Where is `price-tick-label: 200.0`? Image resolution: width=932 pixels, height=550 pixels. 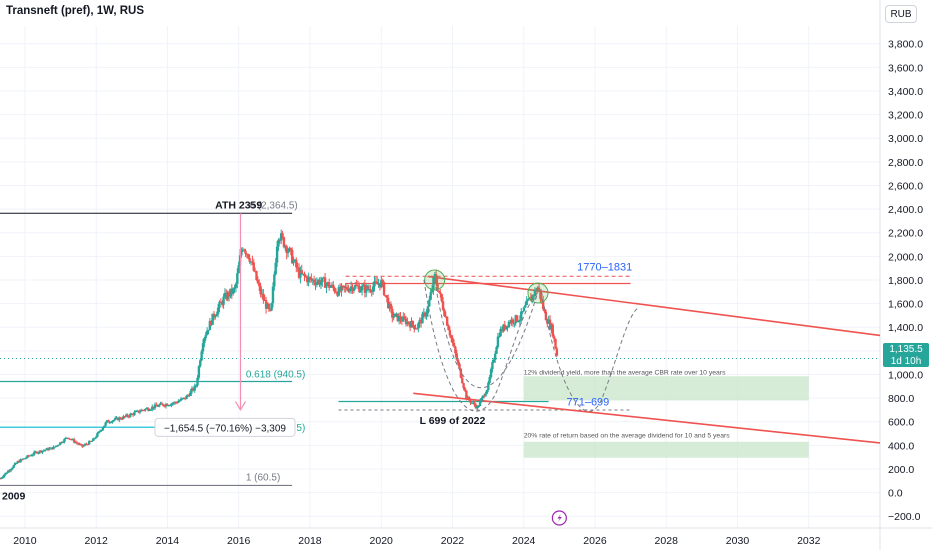 price-tick-label: 200.0 is located at coordinates (901, 470).